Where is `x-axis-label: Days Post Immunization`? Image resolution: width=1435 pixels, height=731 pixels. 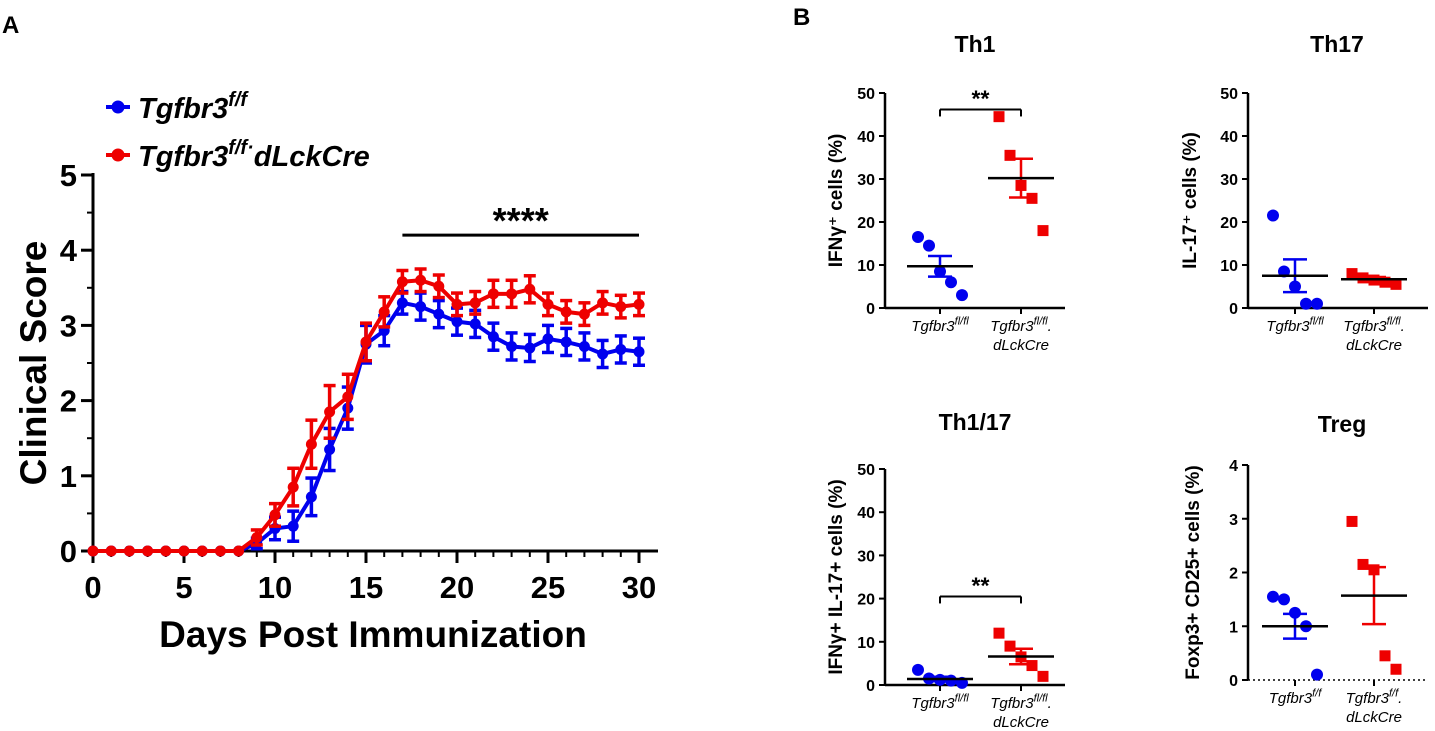
x-axis-label: Days Post Immunization is located at coordinates (373, 634).